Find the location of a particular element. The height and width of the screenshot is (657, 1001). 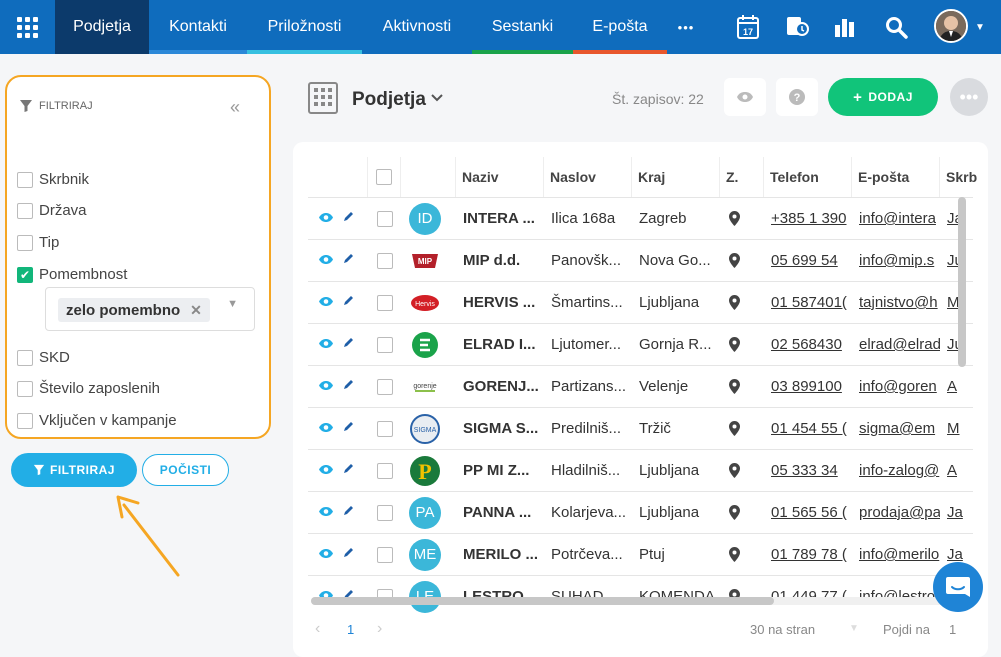

nav-more-button: ••• is located at coordinates (686, 27).